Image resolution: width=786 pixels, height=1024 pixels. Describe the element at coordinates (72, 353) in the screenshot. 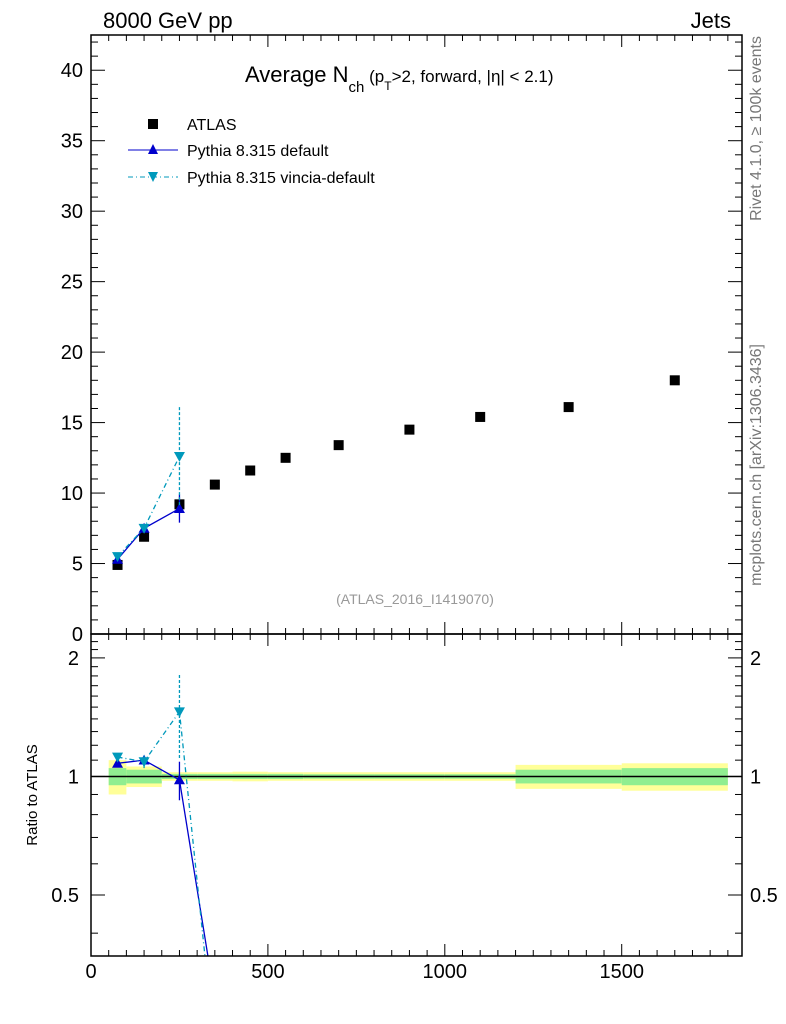

I see `y-tick-label: 20` at that location.